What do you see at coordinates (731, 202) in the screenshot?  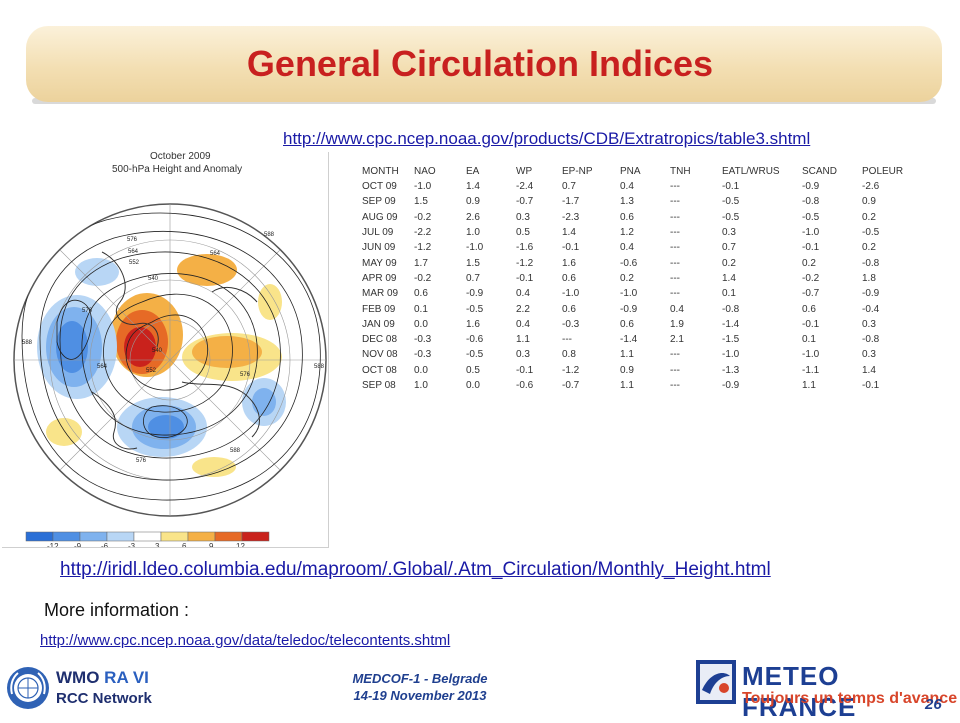 I see `table-cell: -0.5` at bounding box center [731, 202].